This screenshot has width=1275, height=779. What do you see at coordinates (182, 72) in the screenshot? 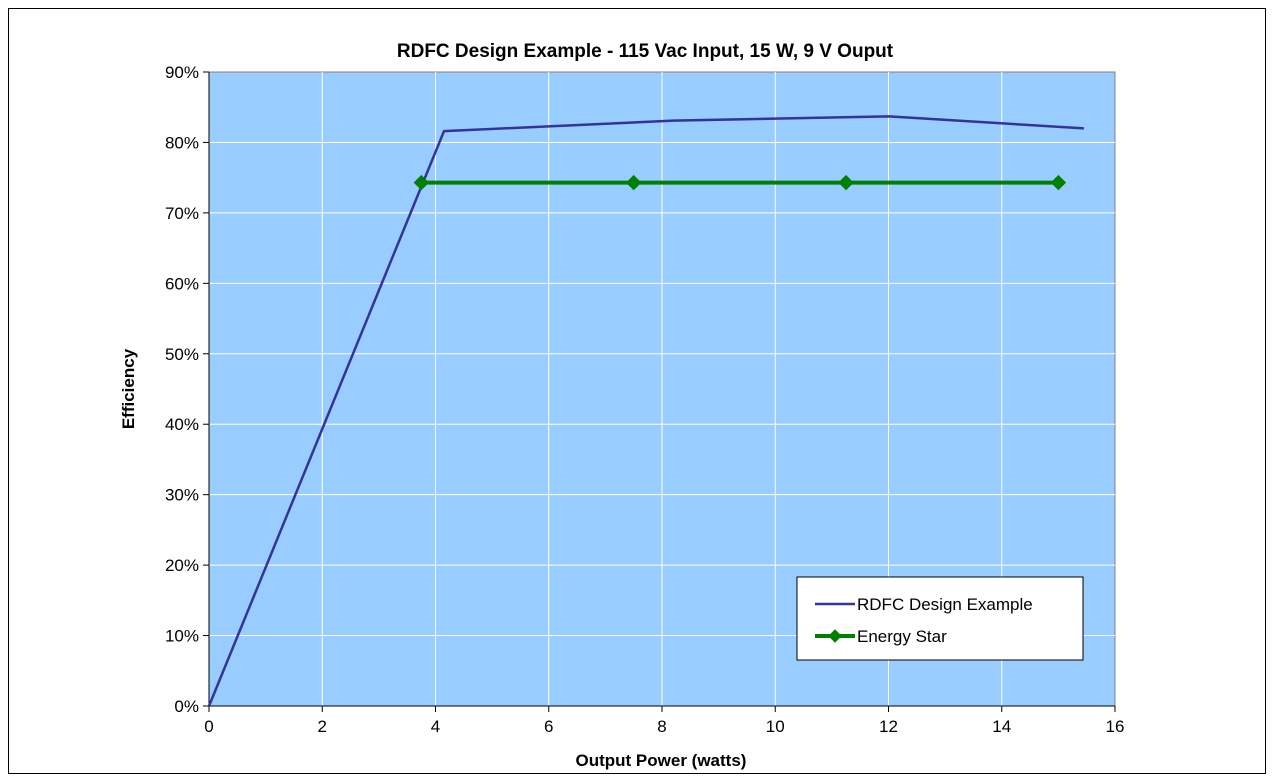
I see `y-tick-label: 90%` at bounding box center [182, 72].